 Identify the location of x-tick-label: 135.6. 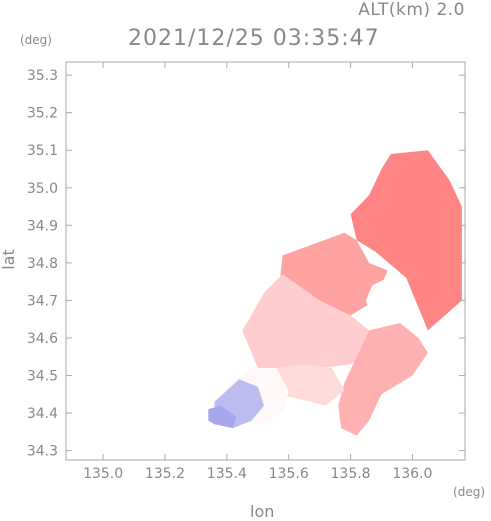
(289, 474).